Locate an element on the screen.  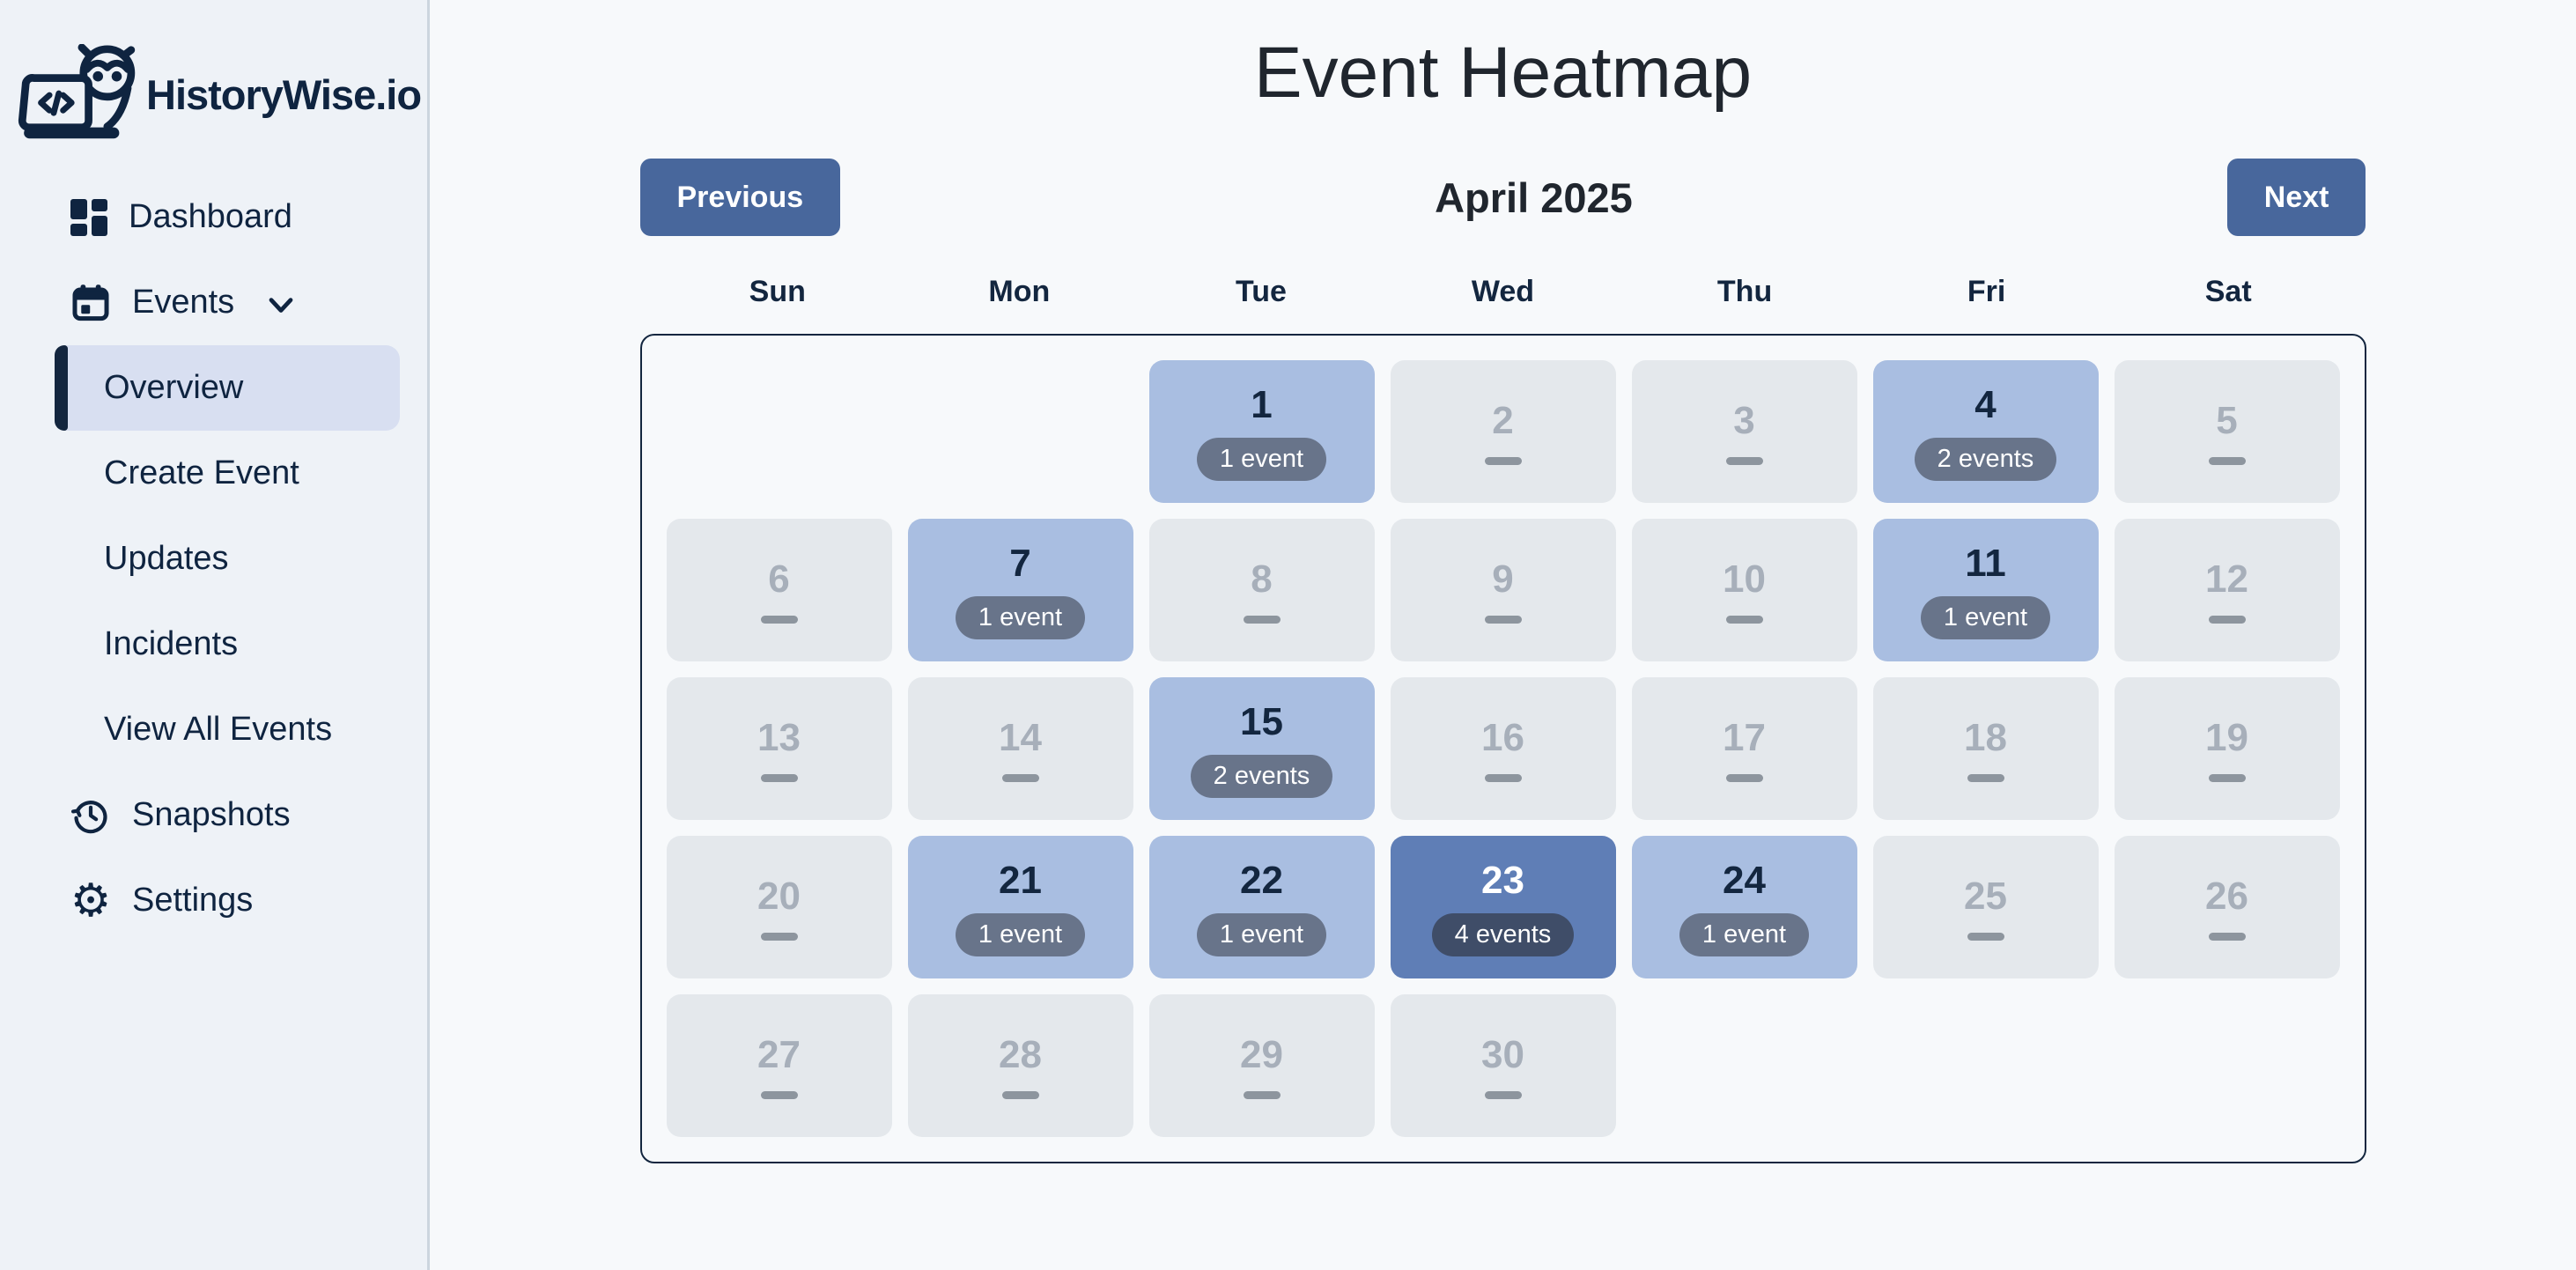
sidebar-item-updates: Updates is located at coordinates (213, 559).